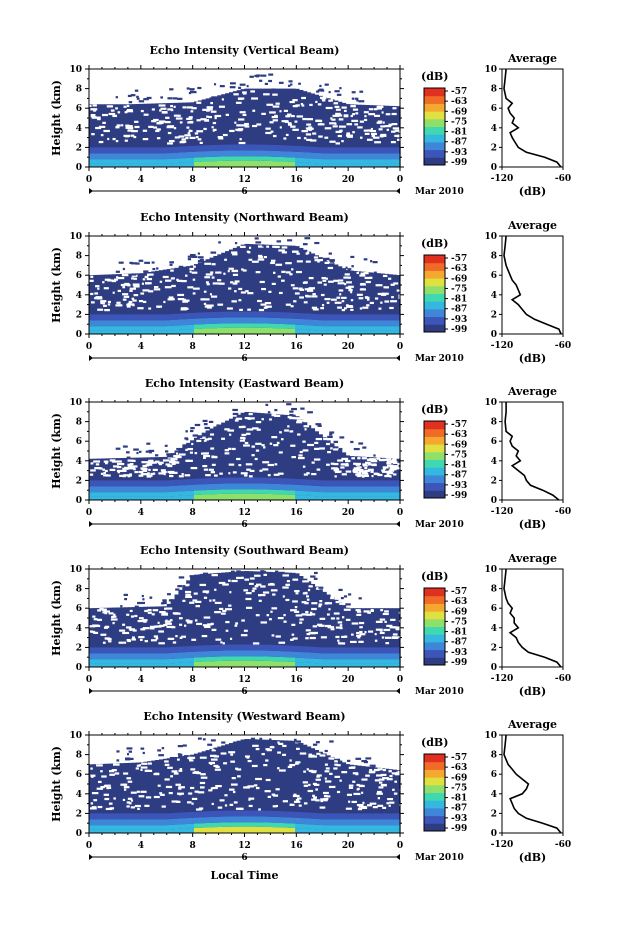 The width and height of the screenshot is (618, 933). Describe the element at coordinates (494, 335) in the screenshot. I see `avg-y-tick-label: 0` at that location.